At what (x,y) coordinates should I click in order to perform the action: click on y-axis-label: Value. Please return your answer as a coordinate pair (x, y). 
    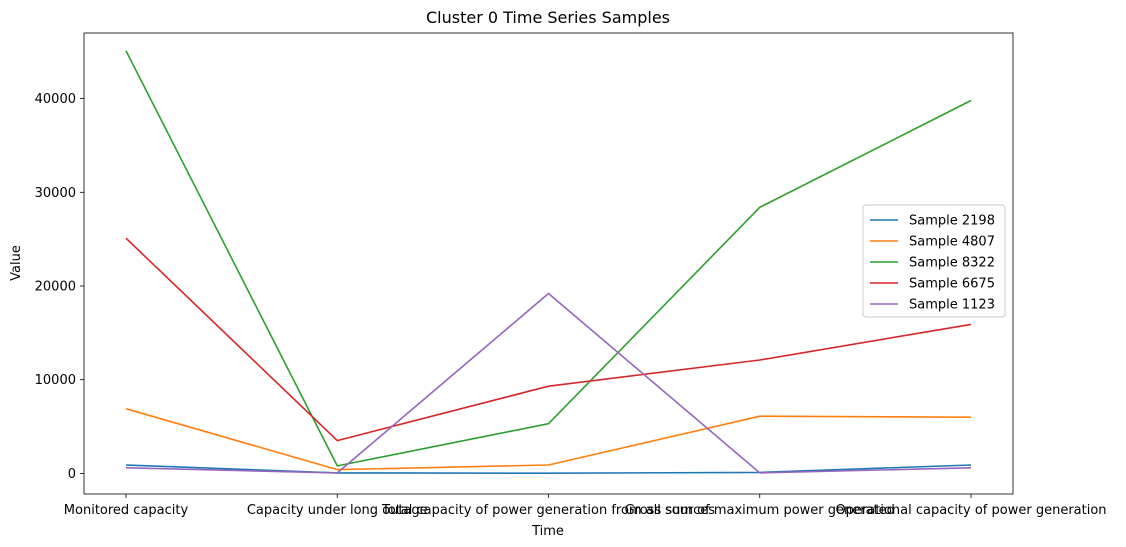
    Looking at the image, I should click on (16, 263).